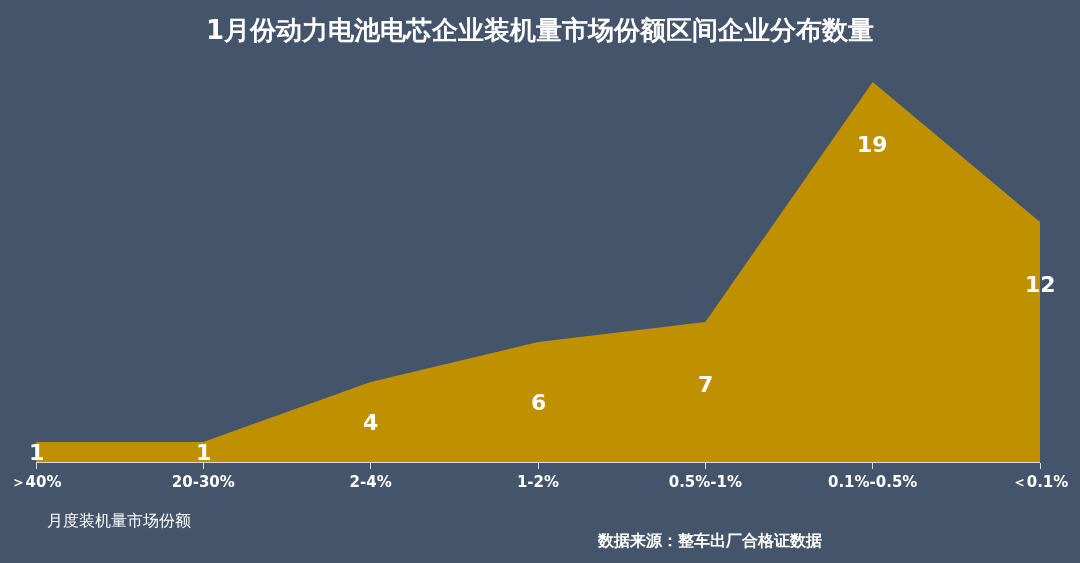 The image size is (1080, 563). What do you see at coordinates (538, 482) in the screenshot?
I see `x-tick-label: 1-2%` at bounding box center [538, 482].